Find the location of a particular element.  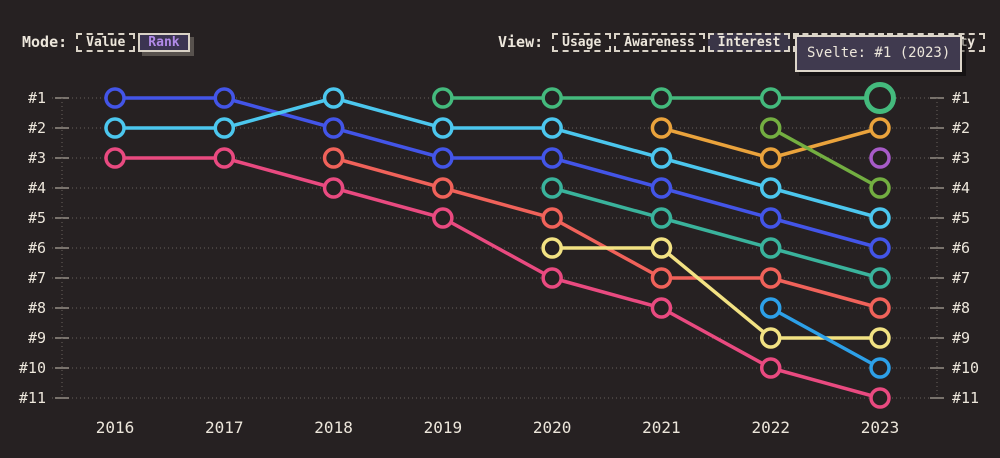

rank-label-left-#11: #11 is located at coordinates (32, 398).